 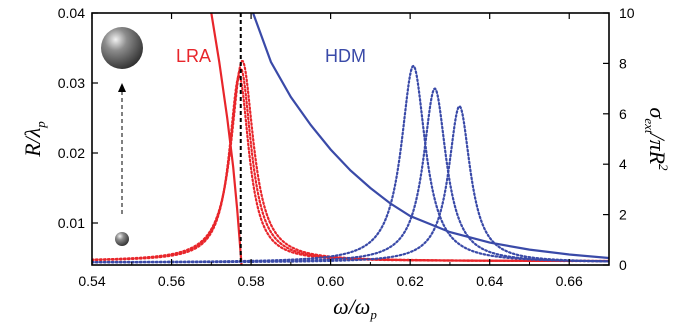 I want to click on small-sphere-icon, so click(x=122, y=239).